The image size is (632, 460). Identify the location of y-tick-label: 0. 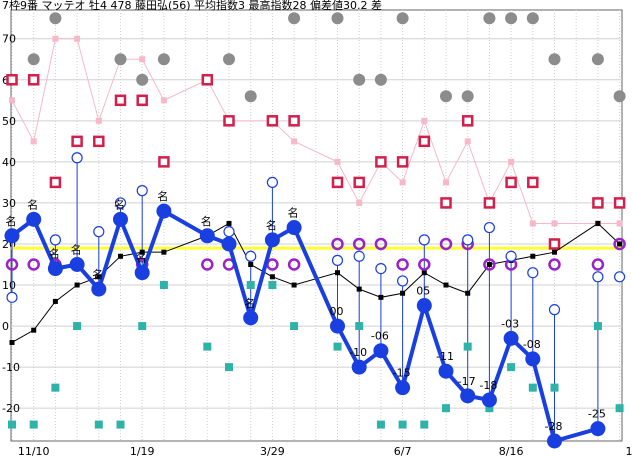
(5, 326).